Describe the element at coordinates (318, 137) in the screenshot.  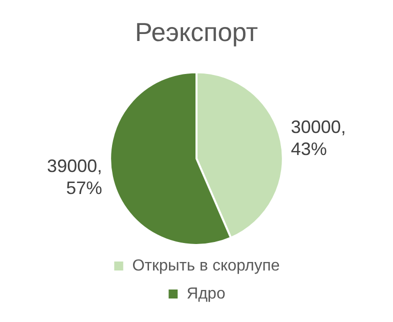
I see `data-label: 30000, 43%` at that location.